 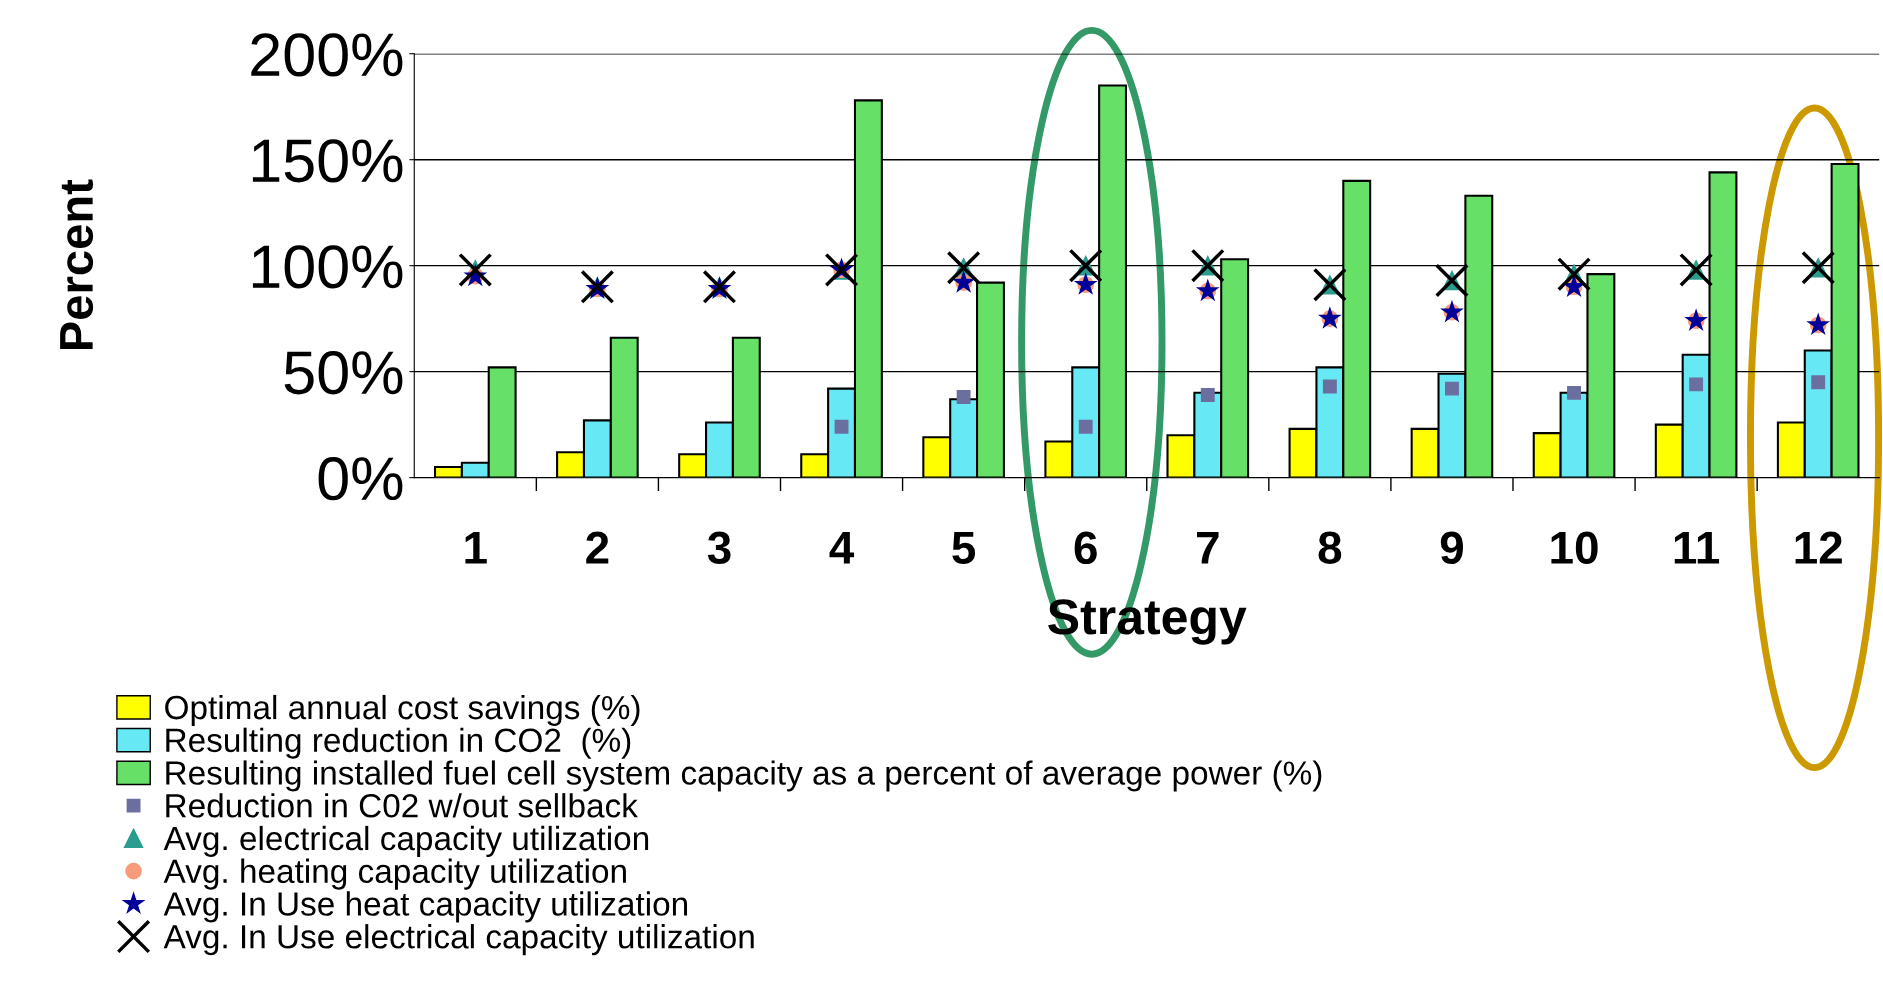 I want to click on legend-label: Avg. heating capacity utilization, so click(x=394, y=874).